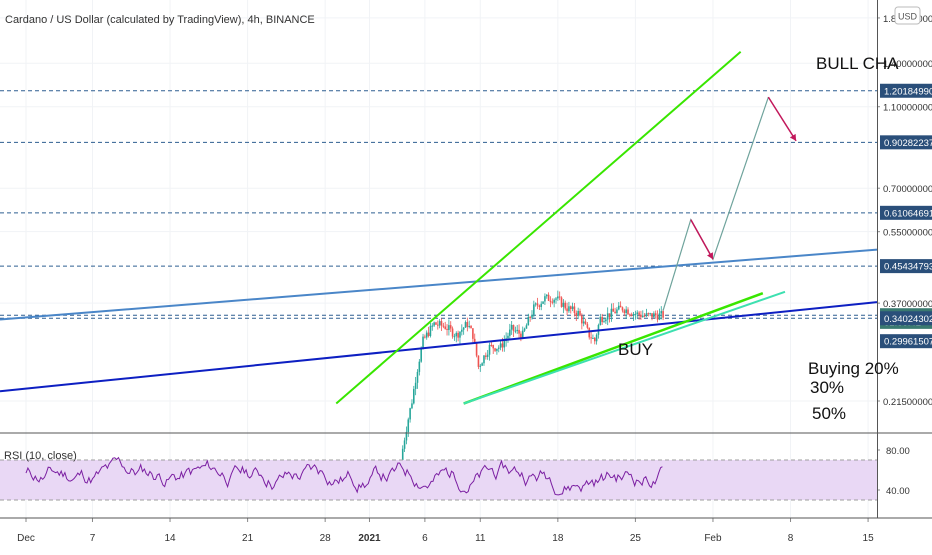  I want to click on arrow-down-2-shaft, so click(782, 119).